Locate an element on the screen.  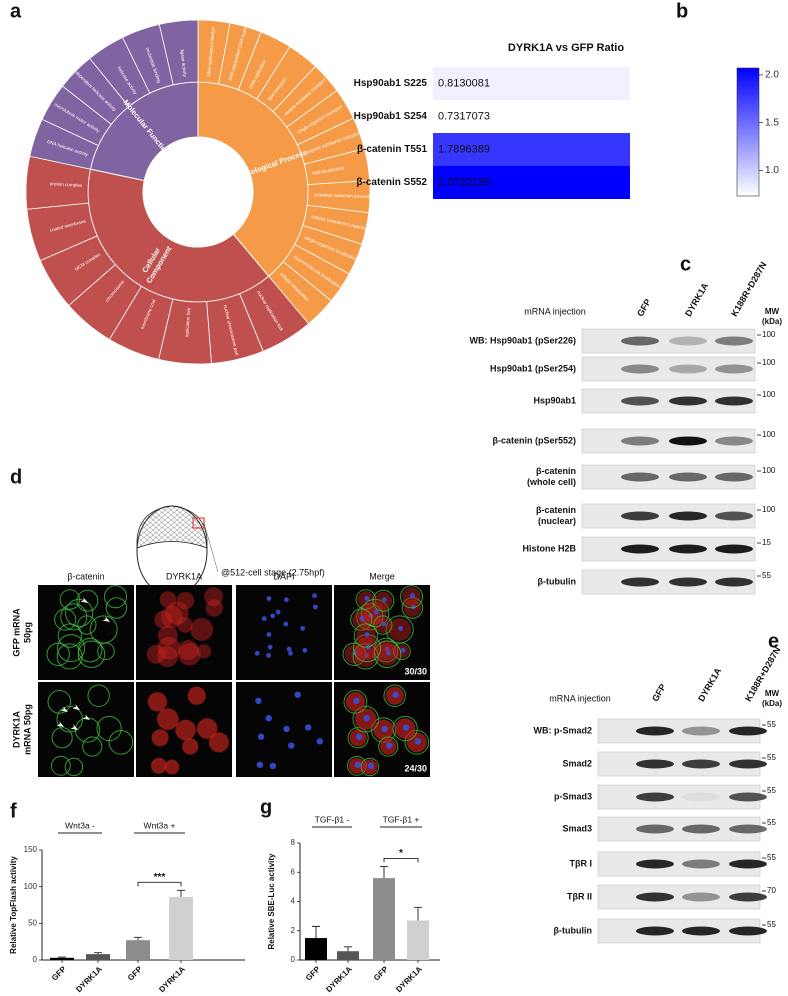
cell-value: 0.8130081 is located at coordinates (464, 83).